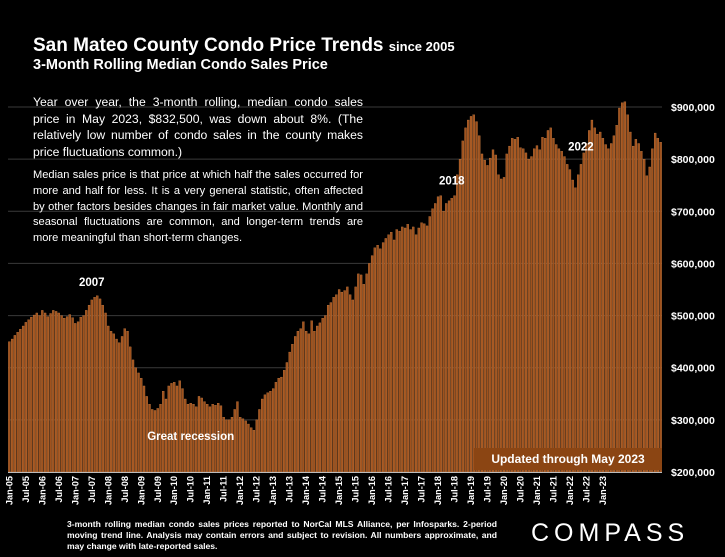  What do you see at coordinates (693, 160) in the screenshot?
I see `y-tick-label: $800,000` at bounding box center [693, 160].